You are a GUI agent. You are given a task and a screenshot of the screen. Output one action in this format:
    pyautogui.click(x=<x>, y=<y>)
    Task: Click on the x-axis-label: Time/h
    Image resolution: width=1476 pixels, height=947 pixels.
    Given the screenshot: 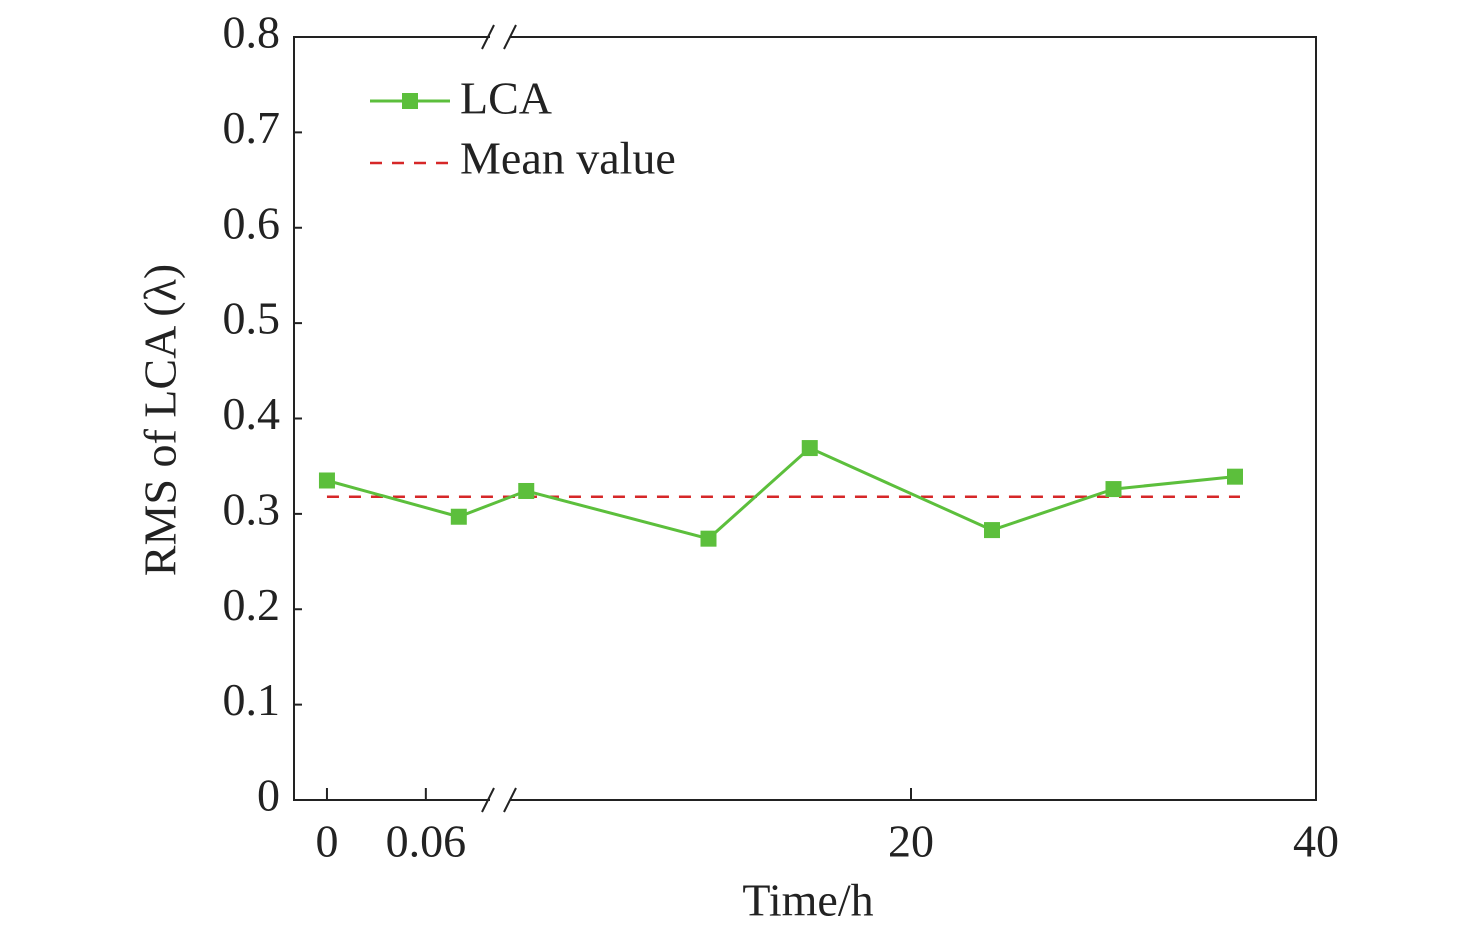 What is the action you would take?
    pyautogui.click(x=807, y=900)
    